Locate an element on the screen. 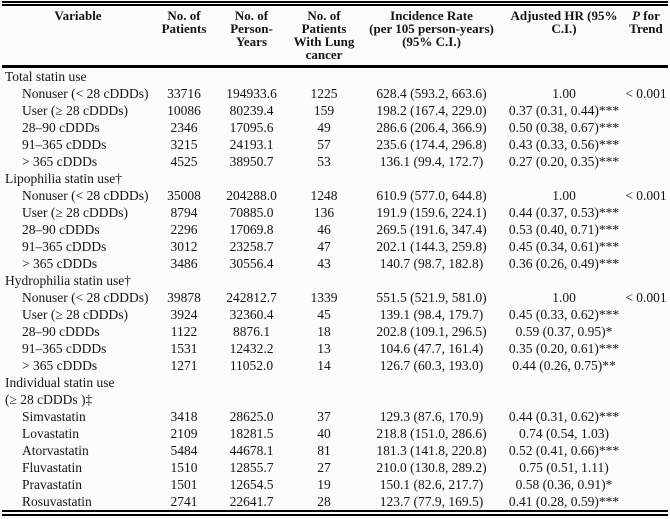 The width and height of the screenshot is (670, 519). column-header-line: C.I.) is located at coordinates (564, 28).